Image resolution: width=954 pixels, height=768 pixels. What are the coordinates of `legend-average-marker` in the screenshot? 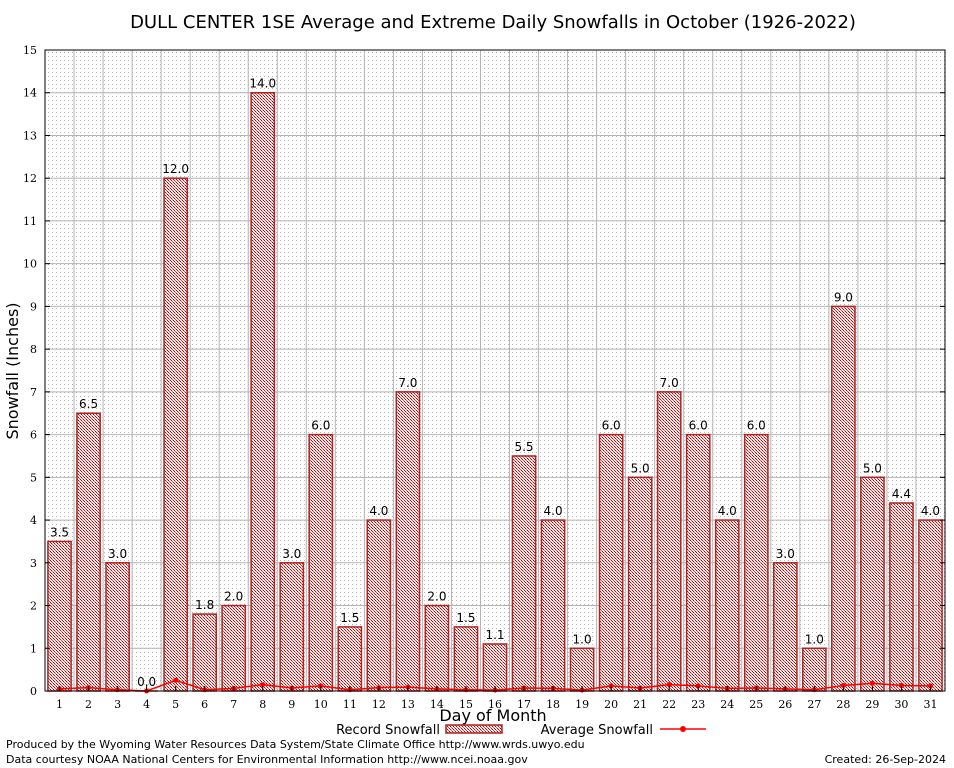 It's located at (683, 729).